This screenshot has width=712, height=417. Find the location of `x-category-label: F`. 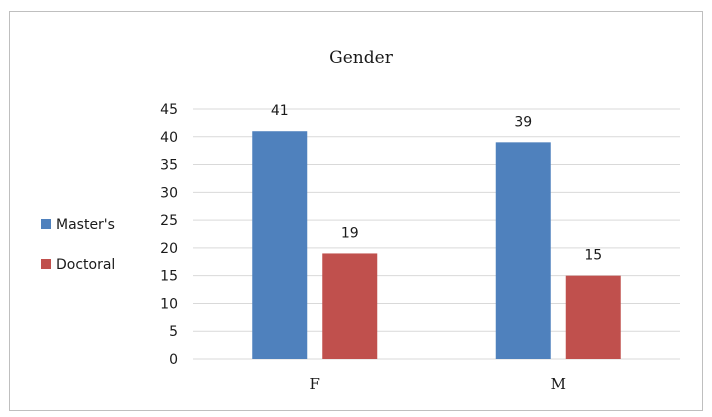

x-category-label: F is located at coordinates (315, 384).